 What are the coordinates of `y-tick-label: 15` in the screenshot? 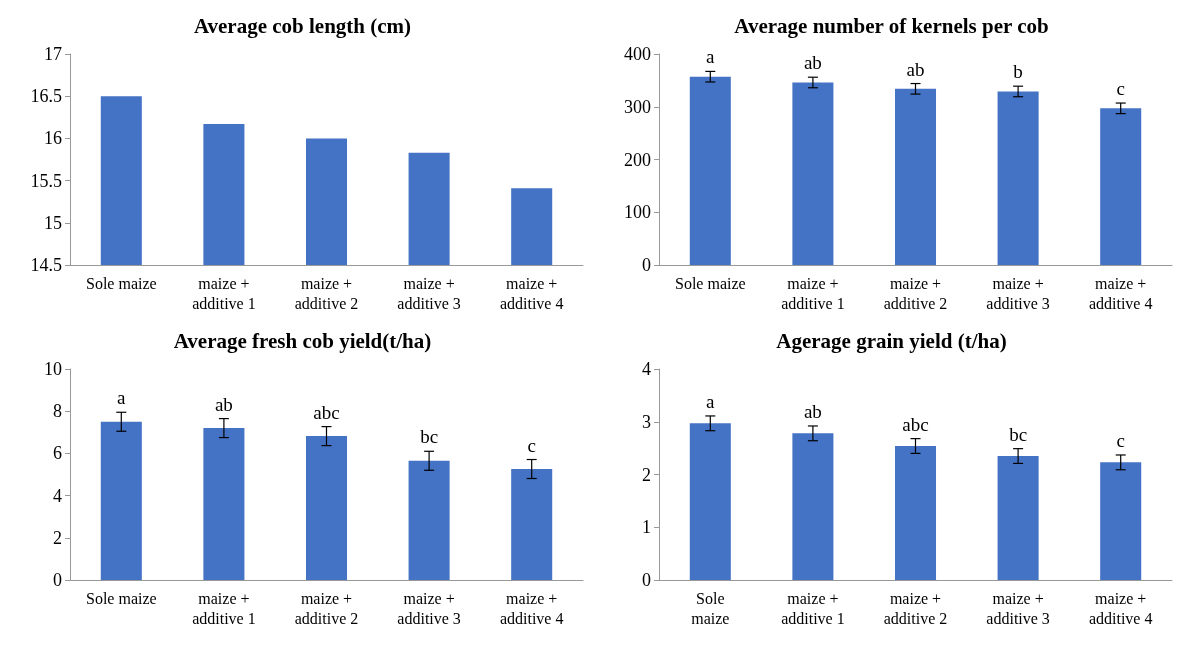 It's located at (53, 222).